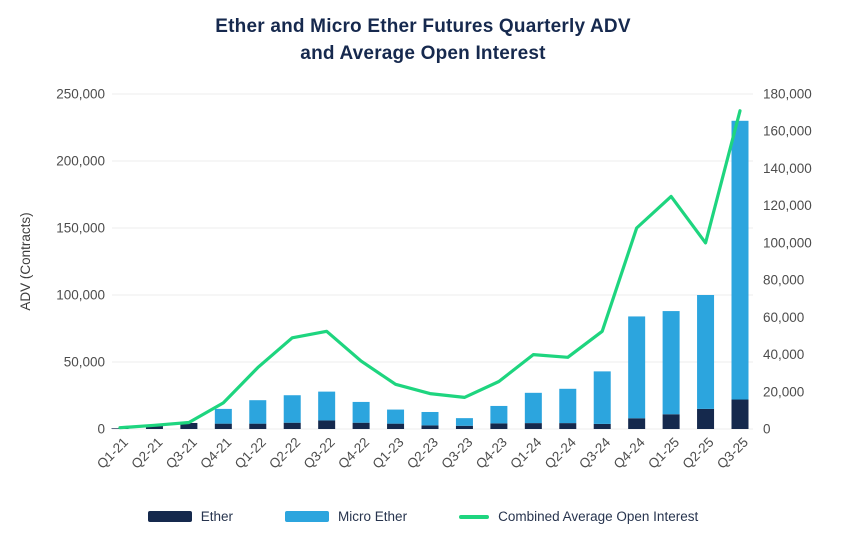 This screenshot has width=846, height=540. I want to click on legend-item-ether: Ether, so click(190, 516).